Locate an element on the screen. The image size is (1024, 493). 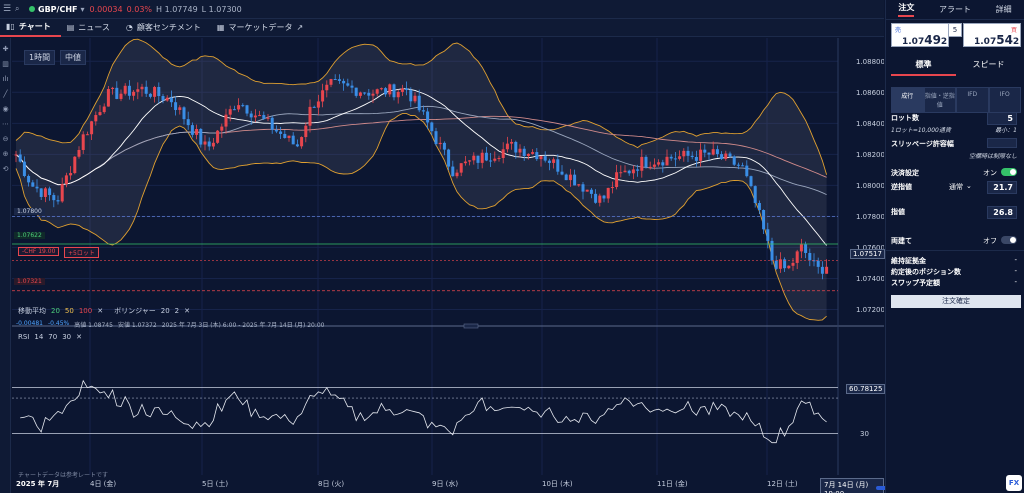
margin-value: - is located at coordinates (1015, 260).